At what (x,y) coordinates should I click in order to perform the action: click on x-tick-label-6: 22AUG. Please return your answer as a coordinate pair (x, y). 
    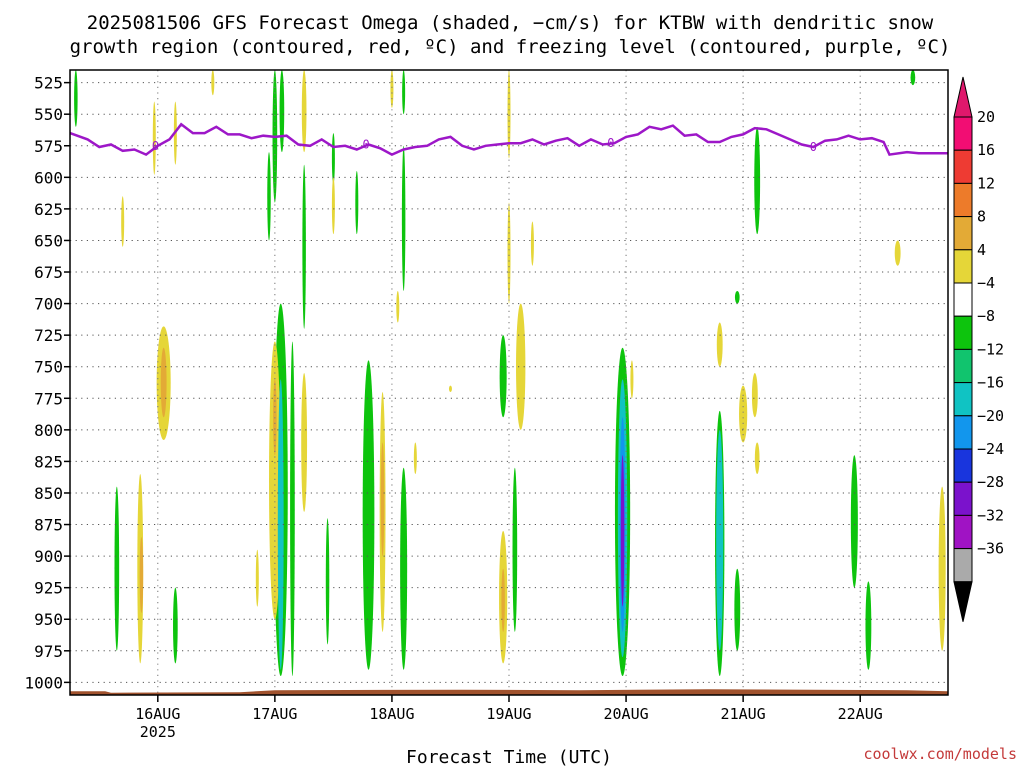
    Looking at the image, I should click on (860, 714).